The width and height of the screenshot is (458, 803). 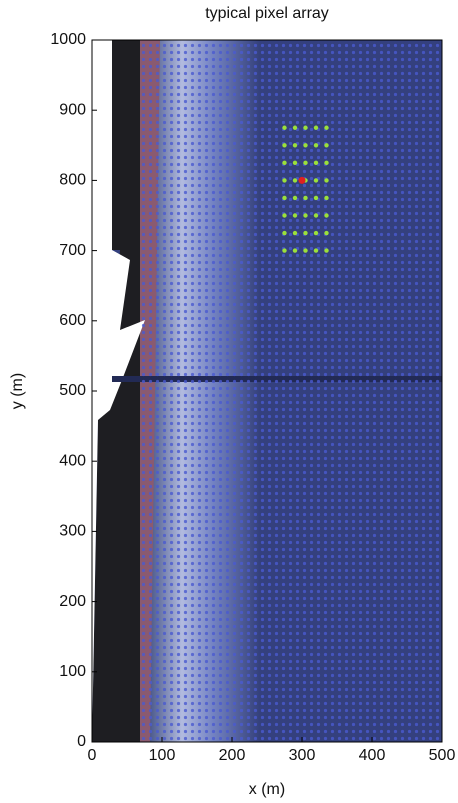 I want to click on y-tick-label: 600, so click(x=72, y=320).